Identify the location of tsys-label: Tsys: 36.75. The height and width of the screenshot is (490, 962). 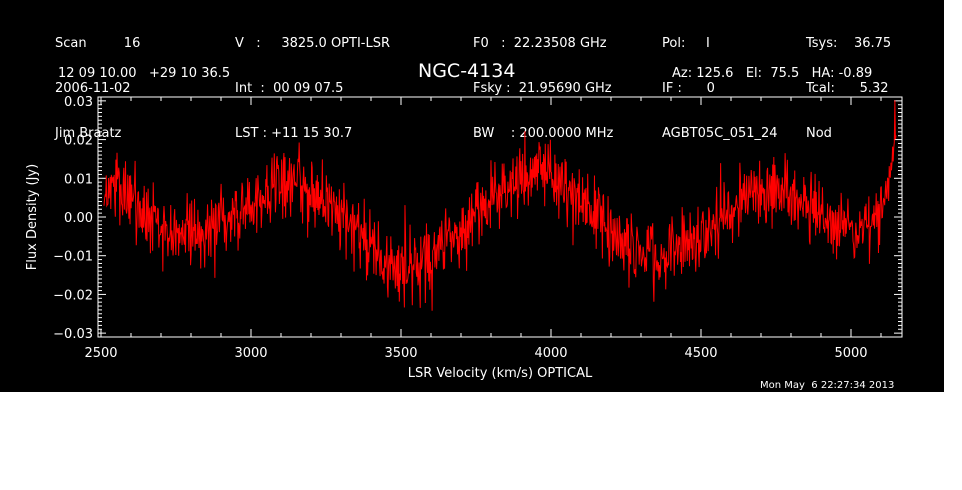
(849, 43).